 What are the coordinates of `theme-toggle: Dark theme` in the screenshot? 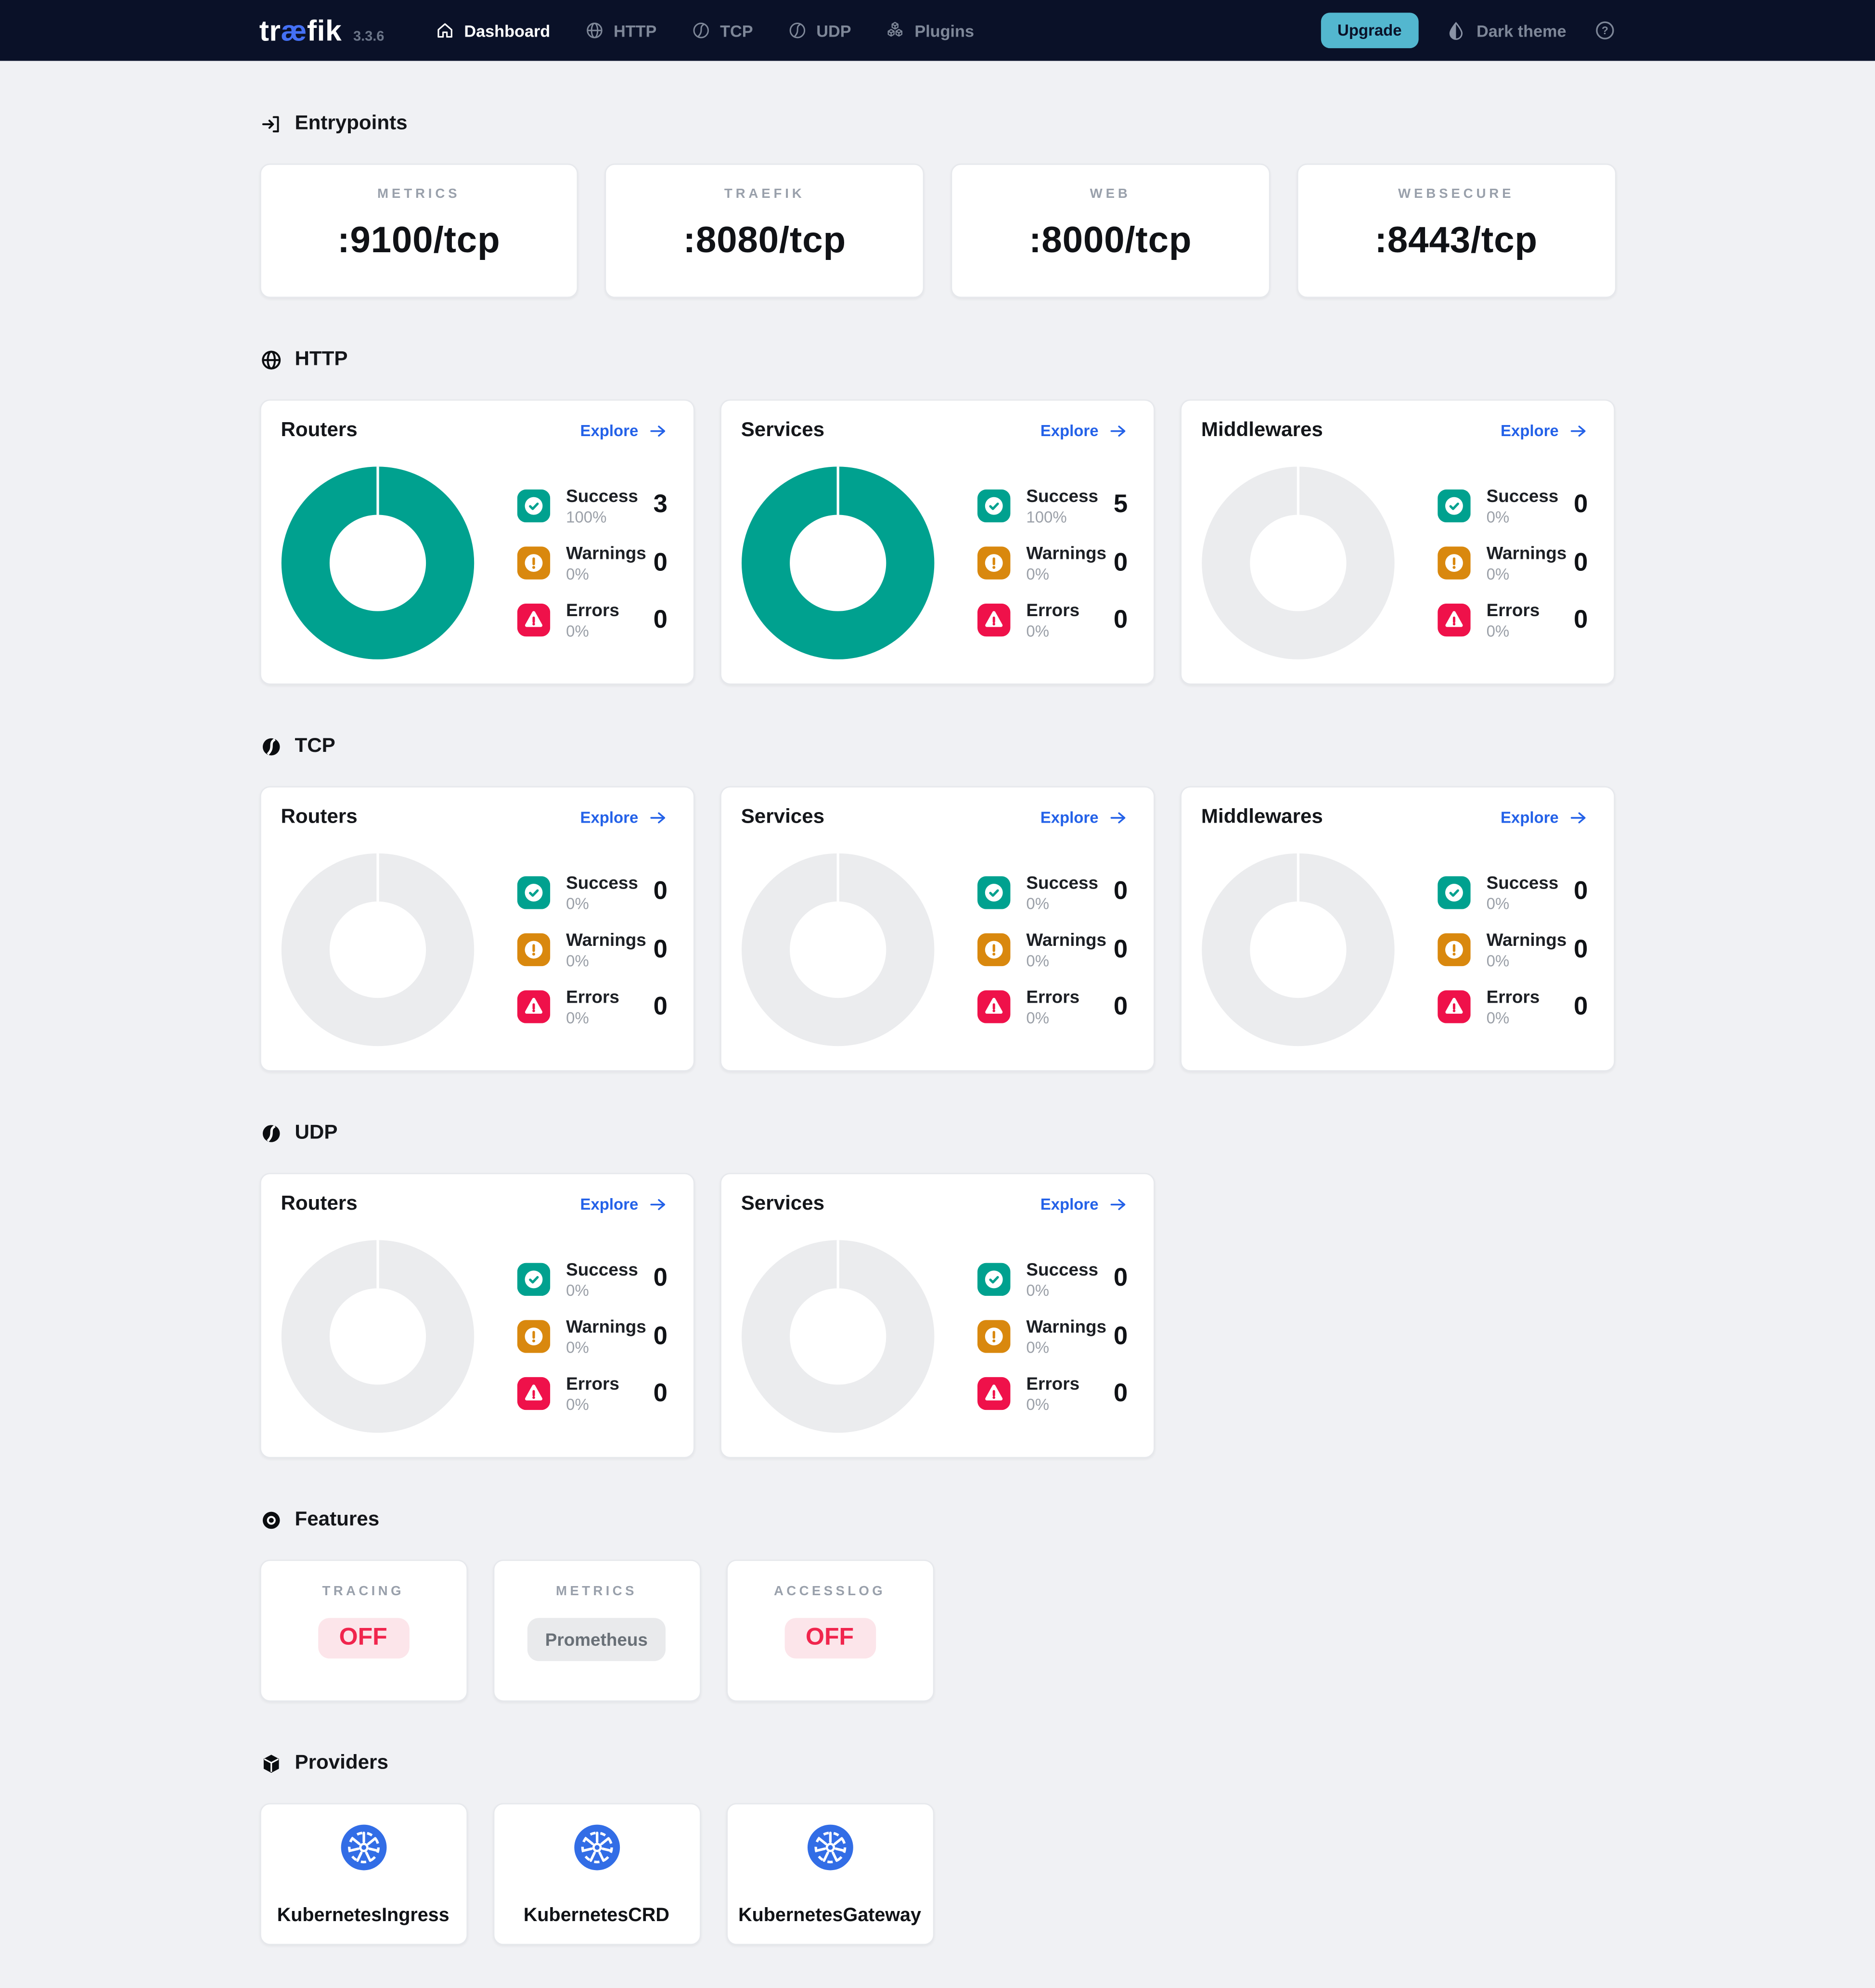 It's located at (1506, 31).